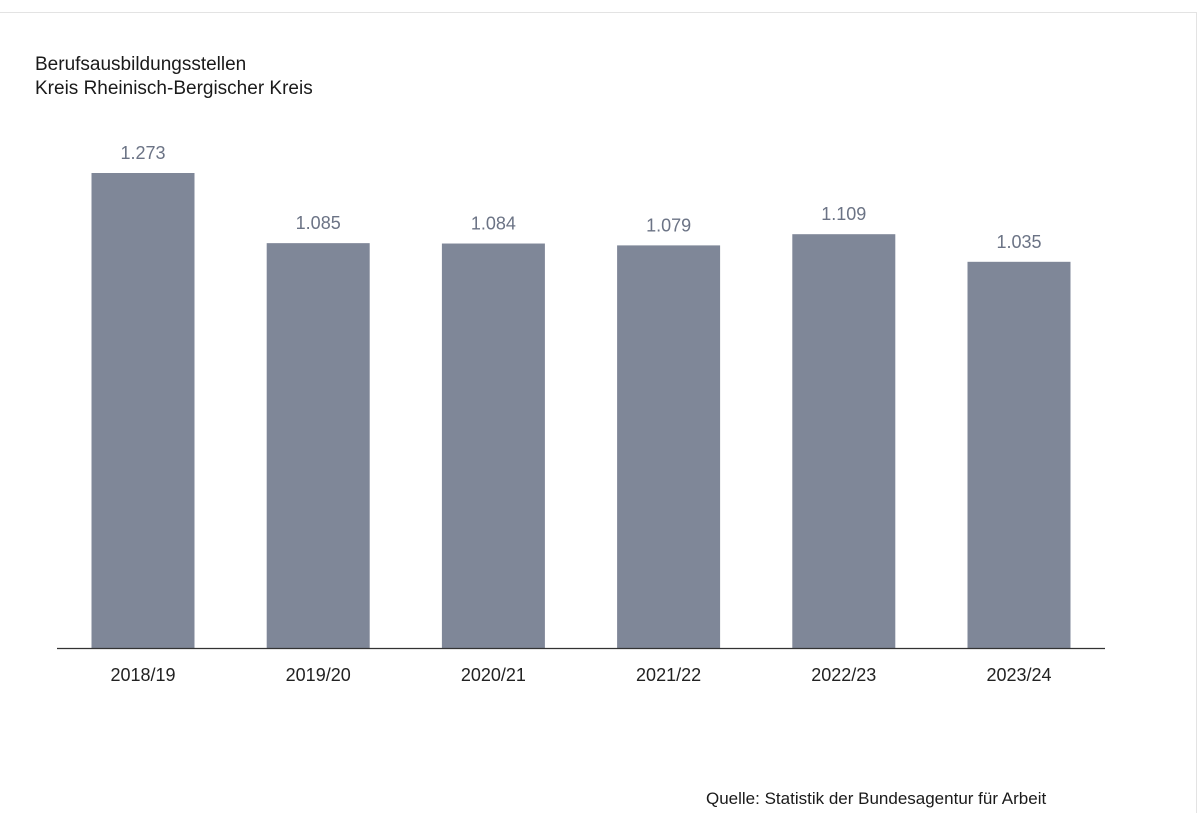 This screenshot has width=1198, height=813. What do you see at coordinates (141, 64) in the screenshot?
I see `chart-title: Berufsausbildungsstellen` at bounding box center [141, 64].